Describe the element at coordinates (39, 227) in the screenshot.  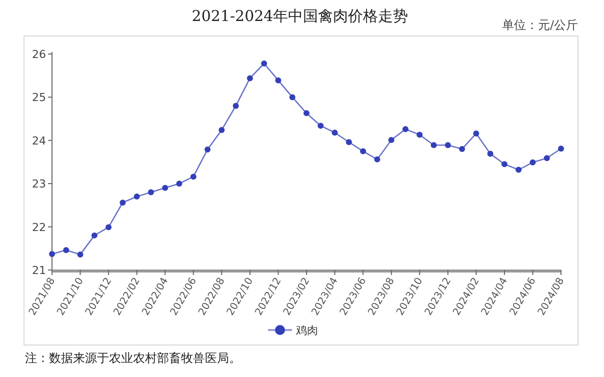
I see `y-tick-label: 22` at that location.